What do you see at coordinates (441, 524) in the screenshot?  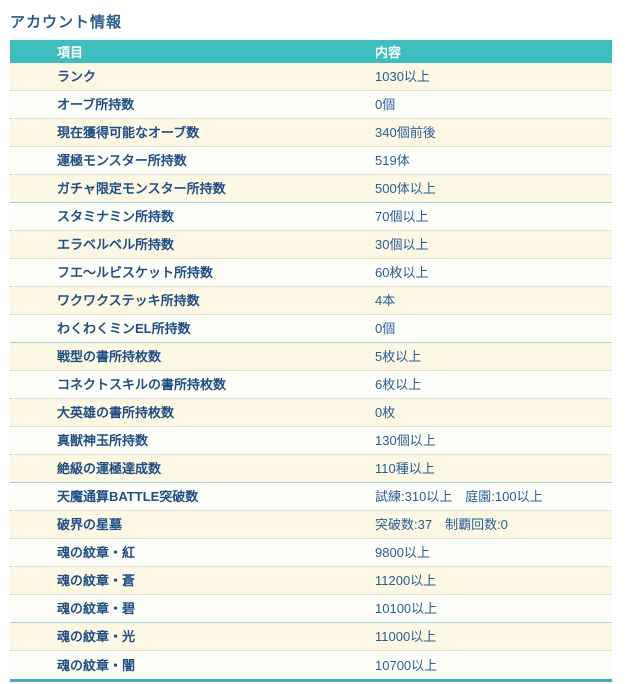 I see `row-value: 突破数:37 制覇回数:0` at bounding box center [441, 524].